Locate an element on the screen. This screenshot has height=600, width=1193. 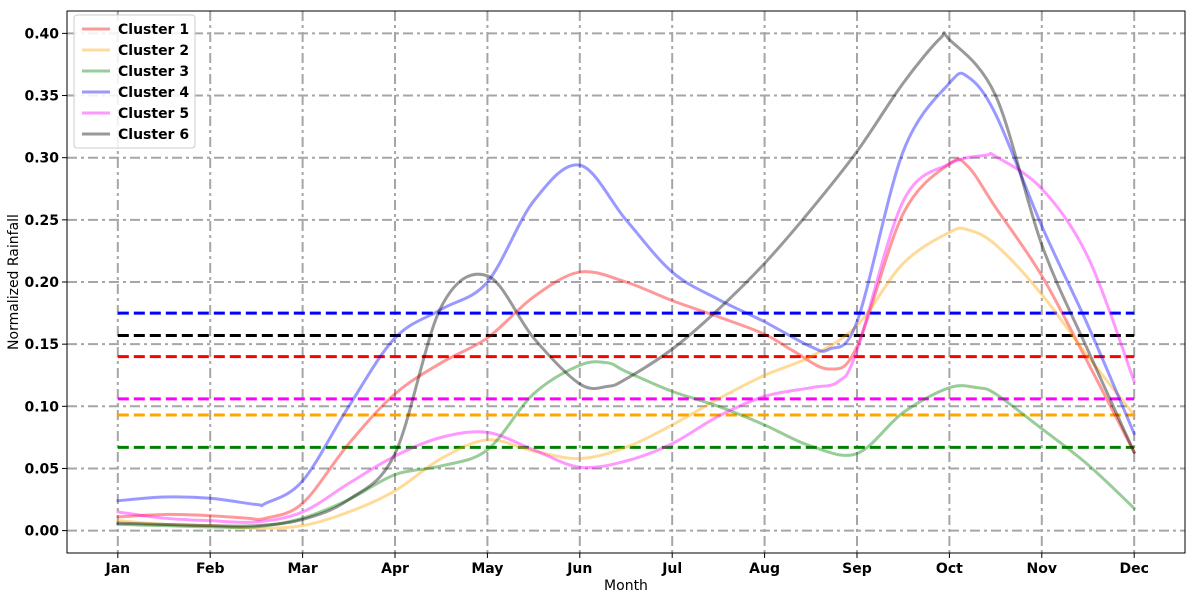
y-tick-label: 0.40 is located at coordinates (41, 34).